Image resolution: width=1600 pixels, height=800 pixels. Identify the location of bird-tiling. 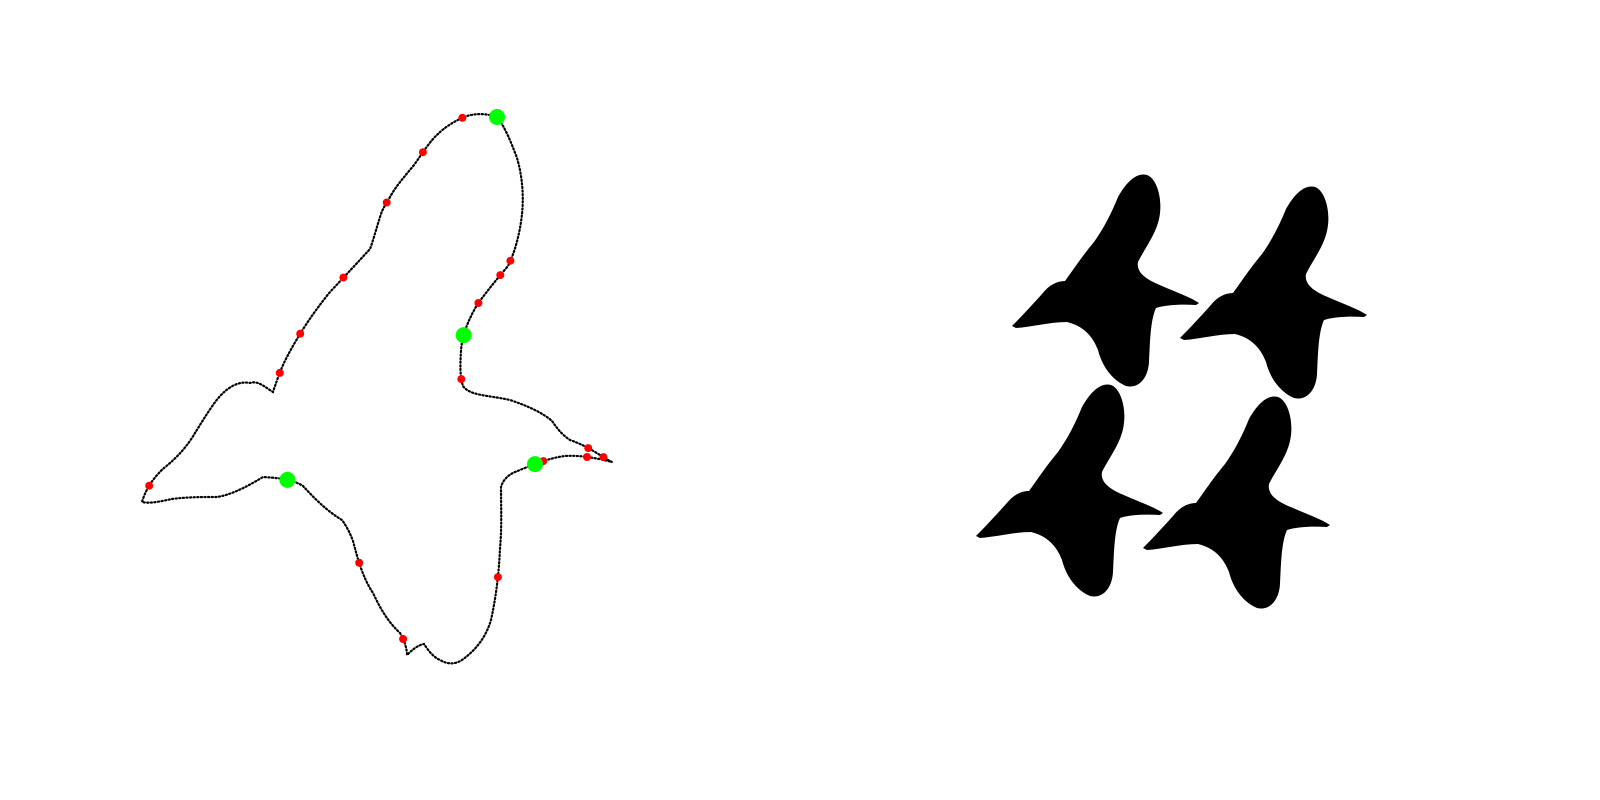
(1171, 391).